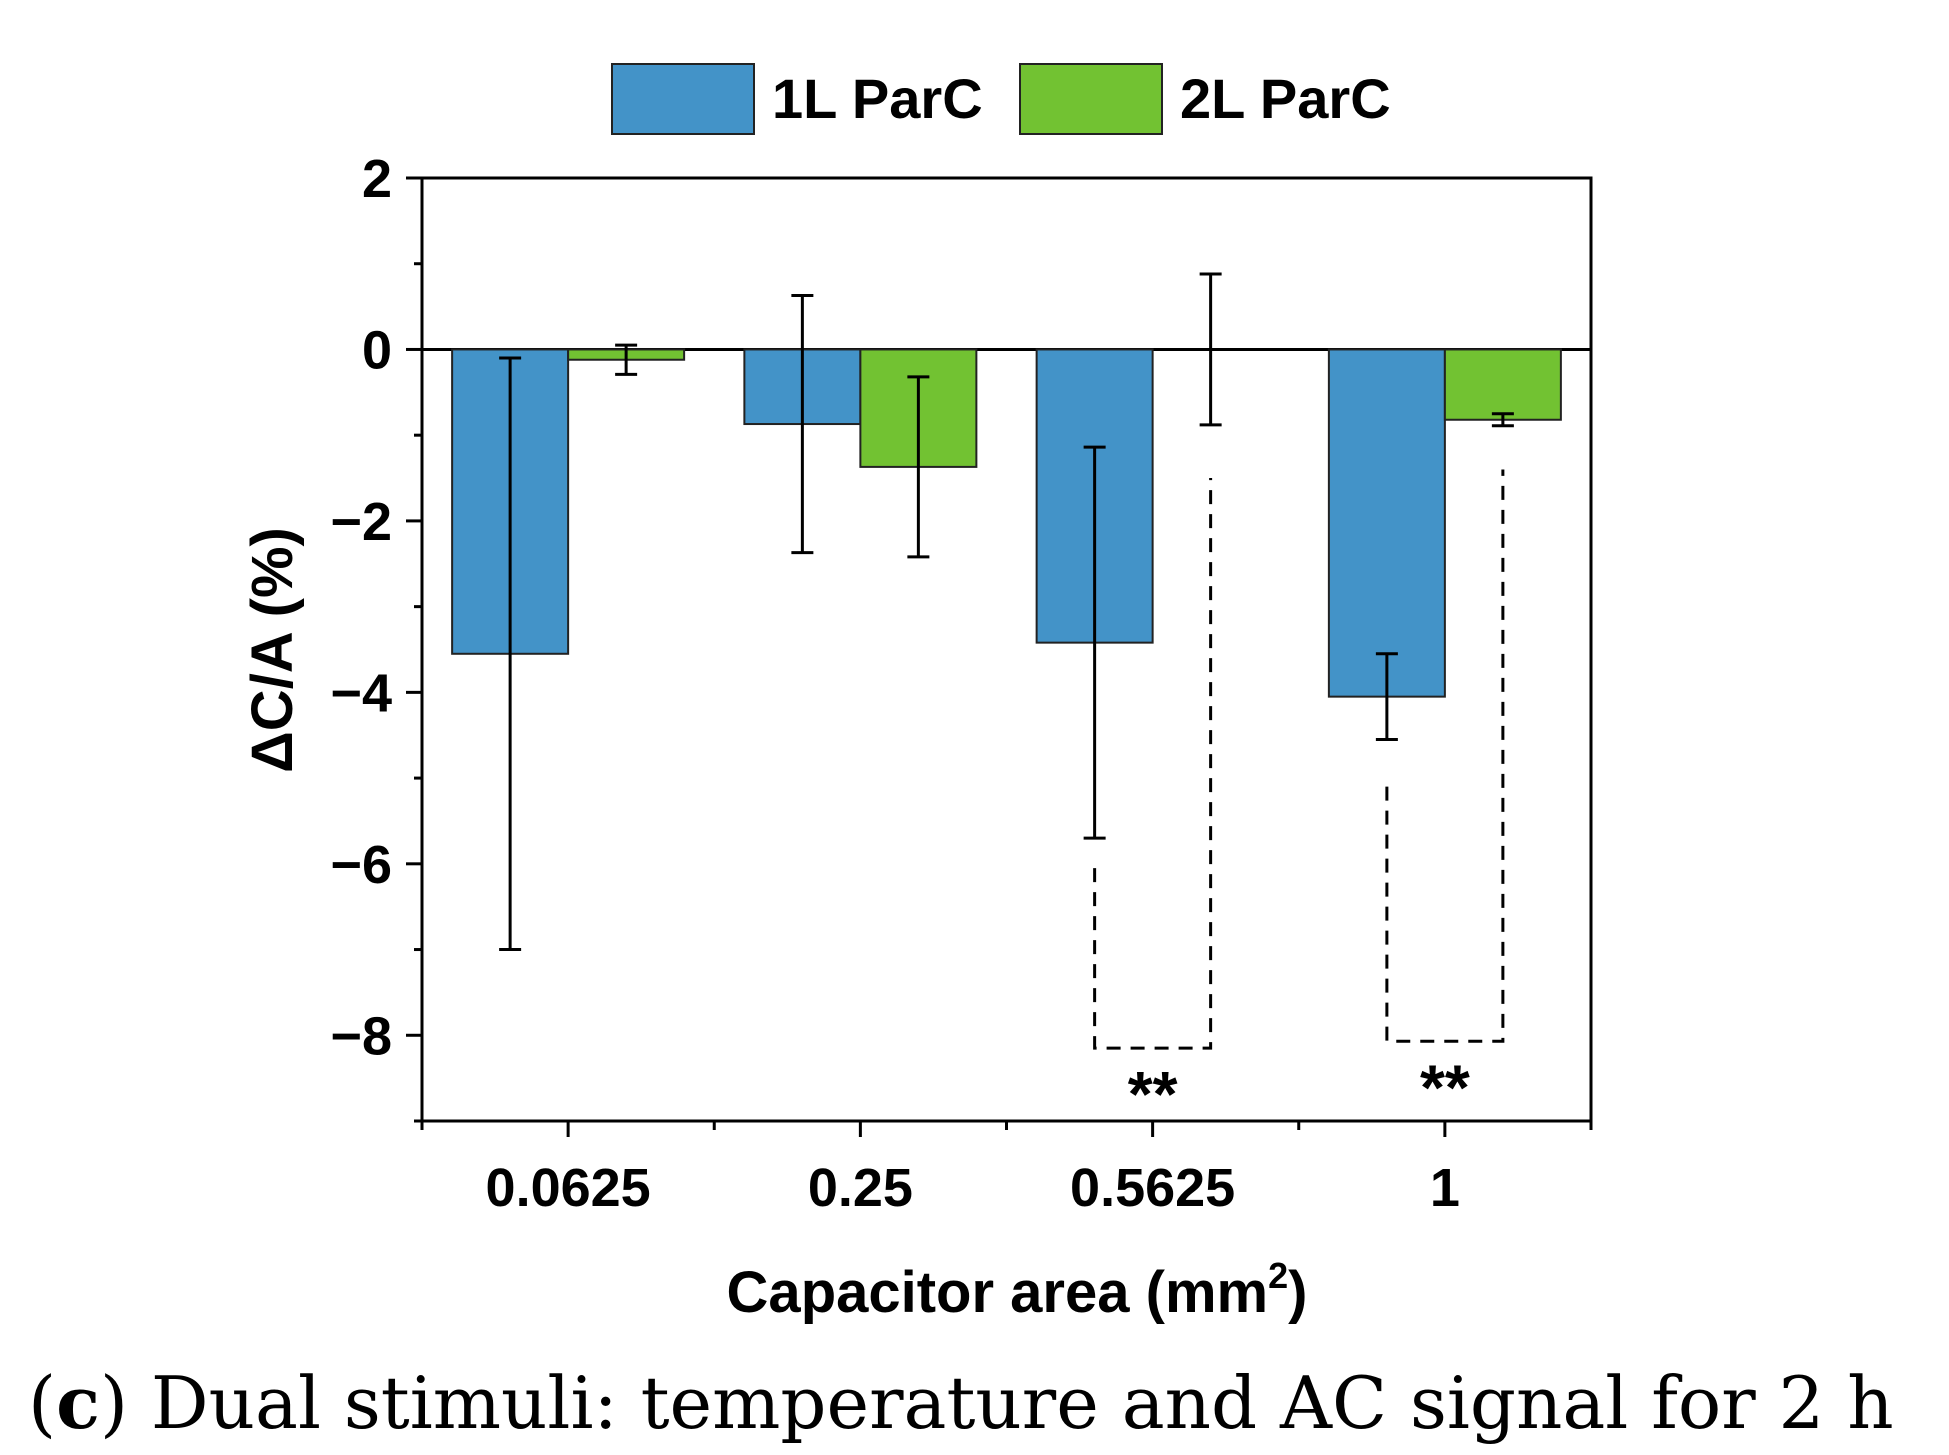  I want to click on y-tick-label: 0, so click(377, 350).